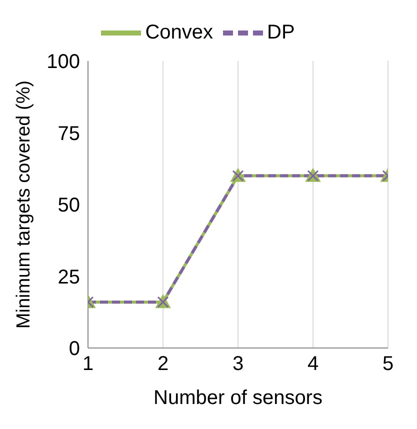  Describe the element at coordinates (313, 364) in the screenshot. I see `x-tick-label: 4` at that location.